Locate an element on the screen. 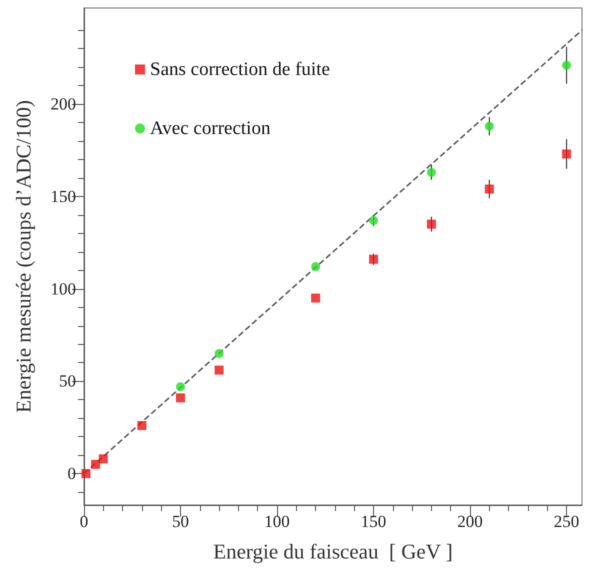 The height and width of the screenshot is (568, 591). x-axis-title: Energie du faisceau [ GeV ] is located at coordinates (333, 552).